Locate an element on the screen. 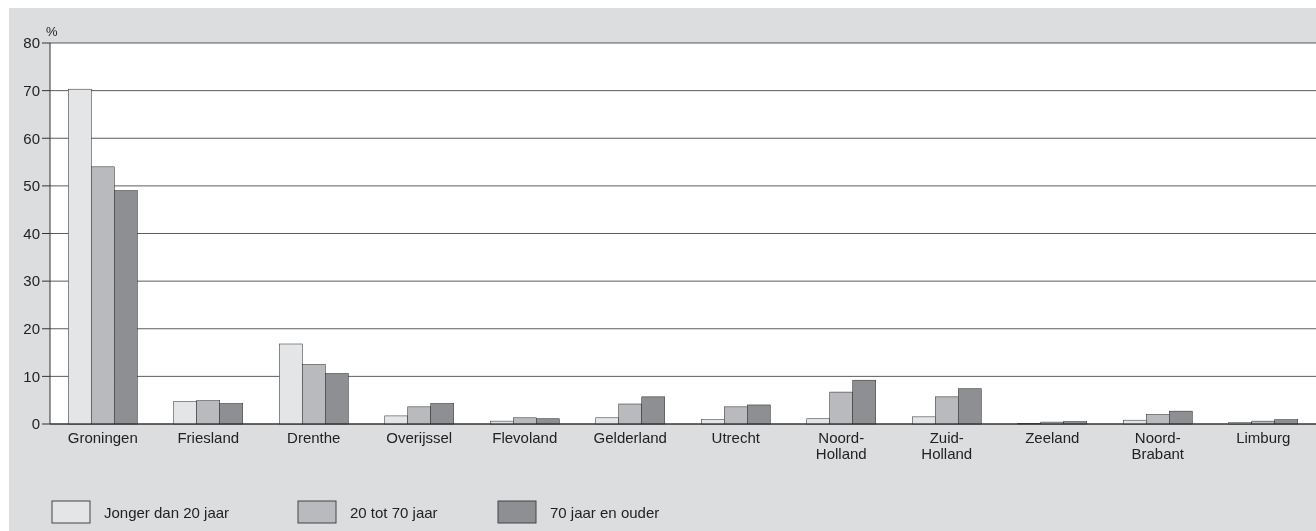 This screenshot has height=531, width=1316. legend-label: 20 tot 70 jaar is located at coordinates (394, 512).